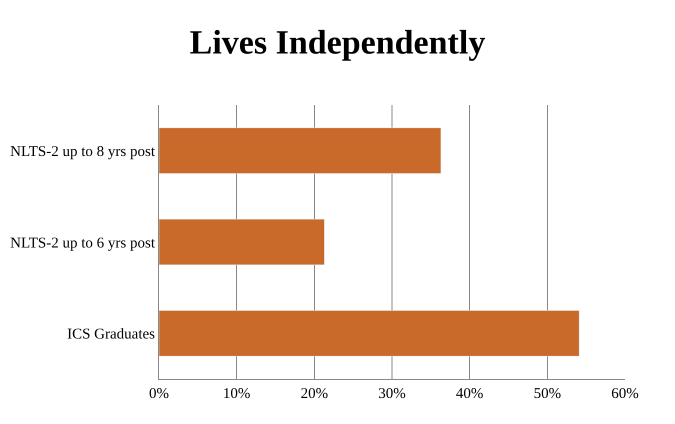  What do you see at coordinates (625, 394) in the screenshot?
I see `x-tick-label: 60%` at bounding box center [625, 394].